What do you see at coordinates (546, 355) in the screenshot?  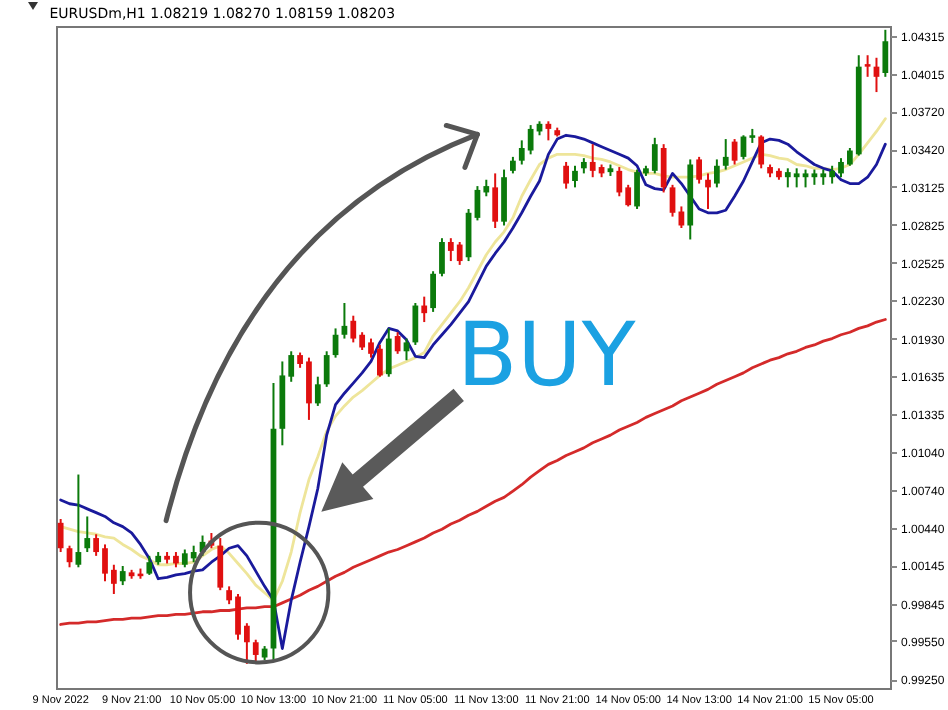 I see `annotation: BUY` at bounding box center [546, 355].